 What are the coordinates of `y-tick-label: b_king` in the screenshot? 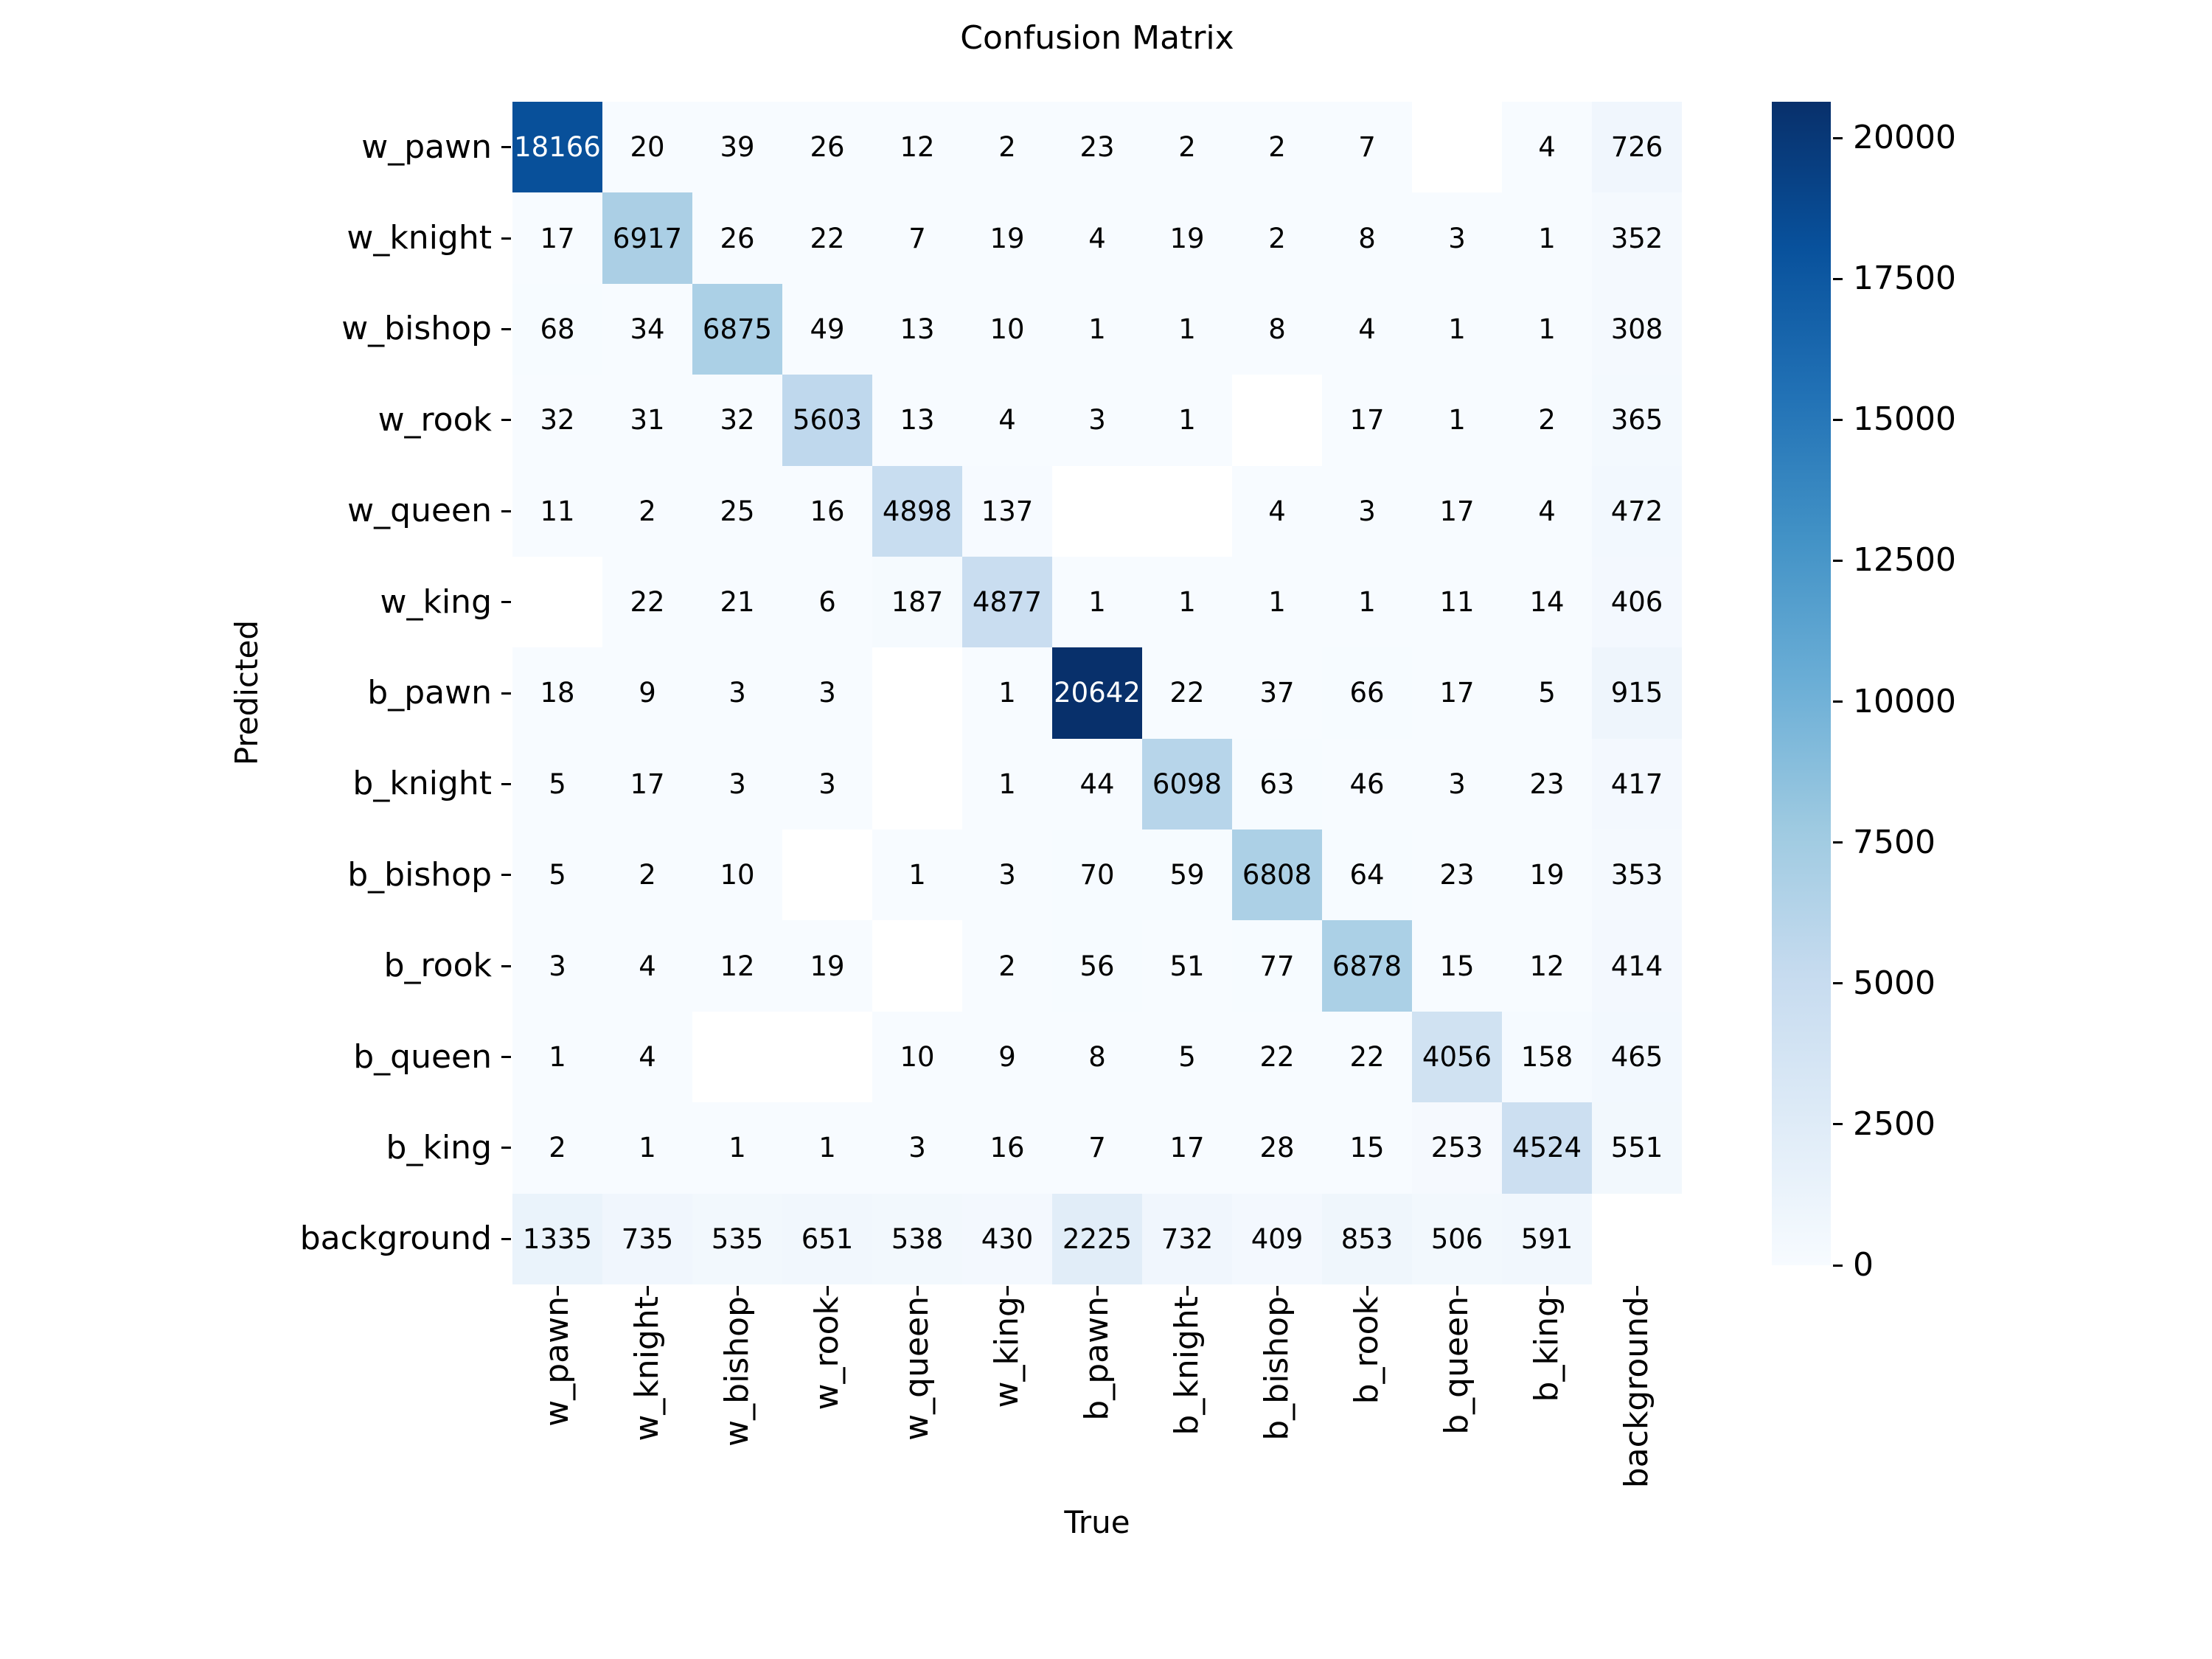 It's located at (439, 1147).